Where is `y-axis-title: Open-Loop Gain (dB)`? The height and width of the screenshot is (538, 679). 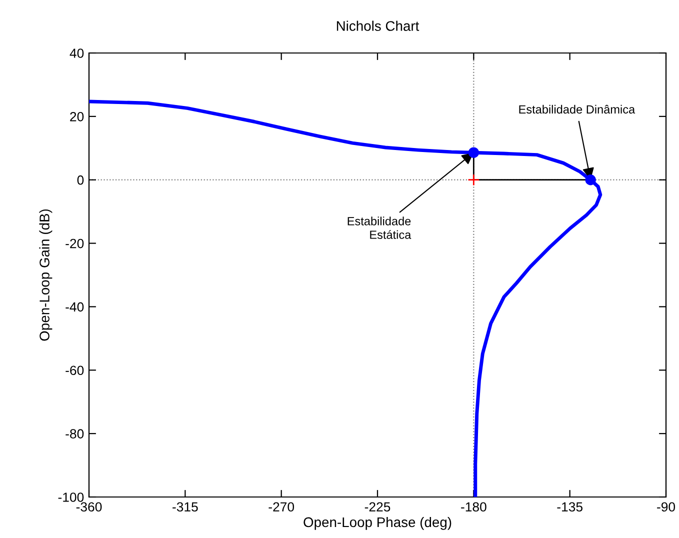 y-axis-title: Open-Loop Gain (dB) is located at coordinates (45, 275).